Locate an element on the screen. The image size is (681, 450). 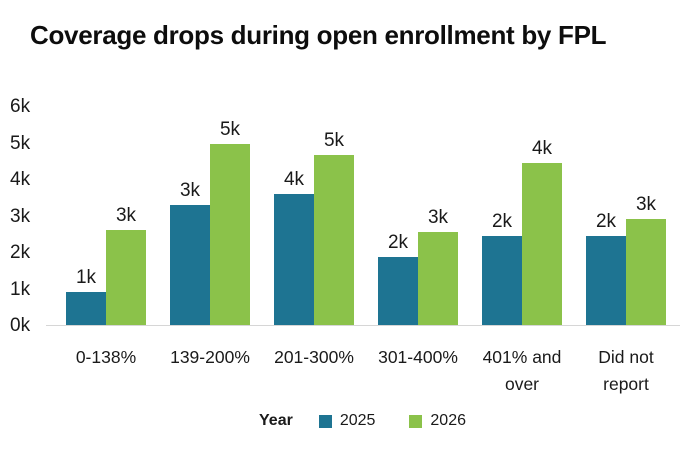
y-tick-label: 5k is located at coordinates (20, 143).